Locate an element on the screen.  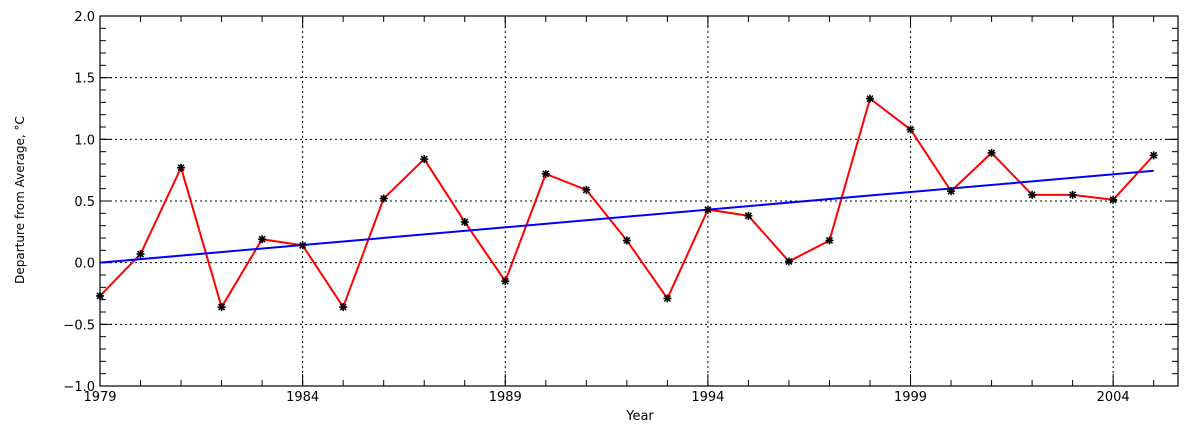
y-tick-label: 0.5 is located at coordinates (84, 202).